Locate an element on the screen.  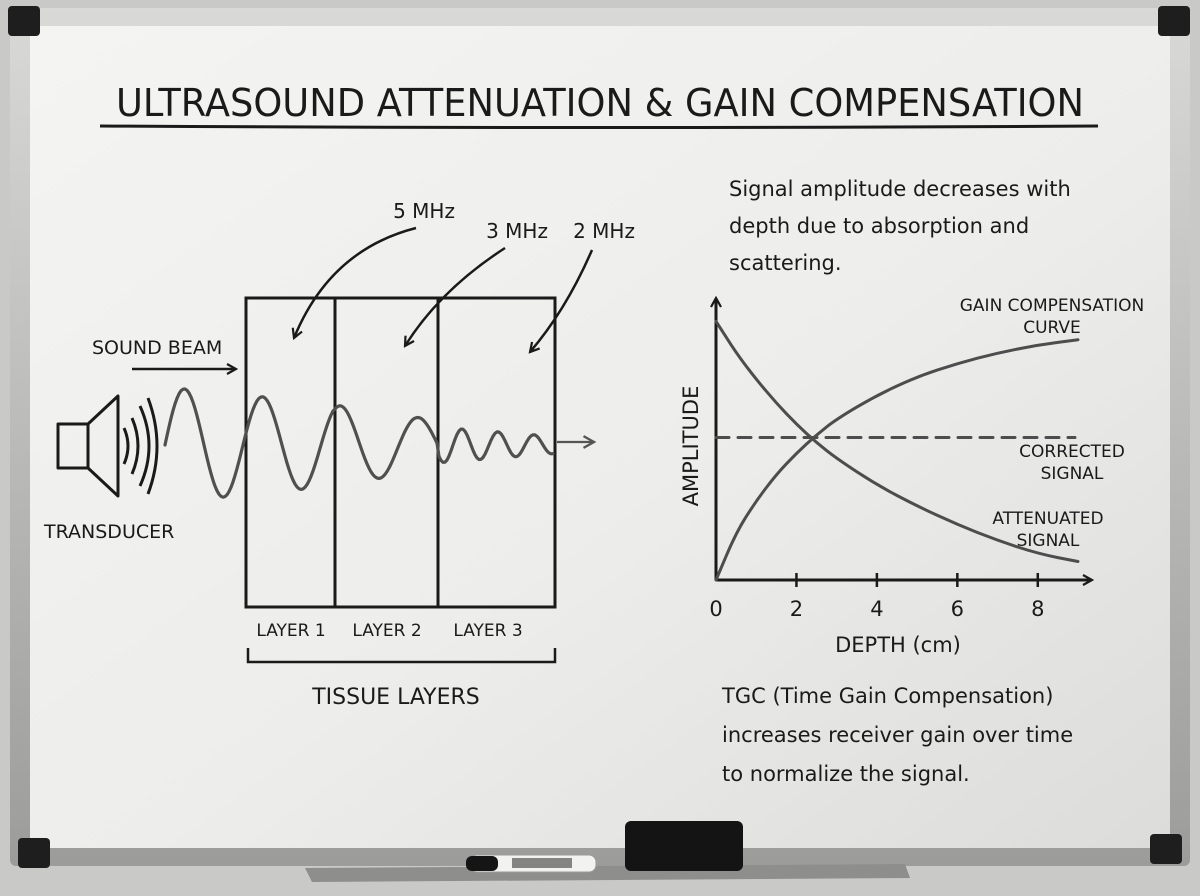
layer-label-3: LAYER 3 is located at coordinates (487, 631).